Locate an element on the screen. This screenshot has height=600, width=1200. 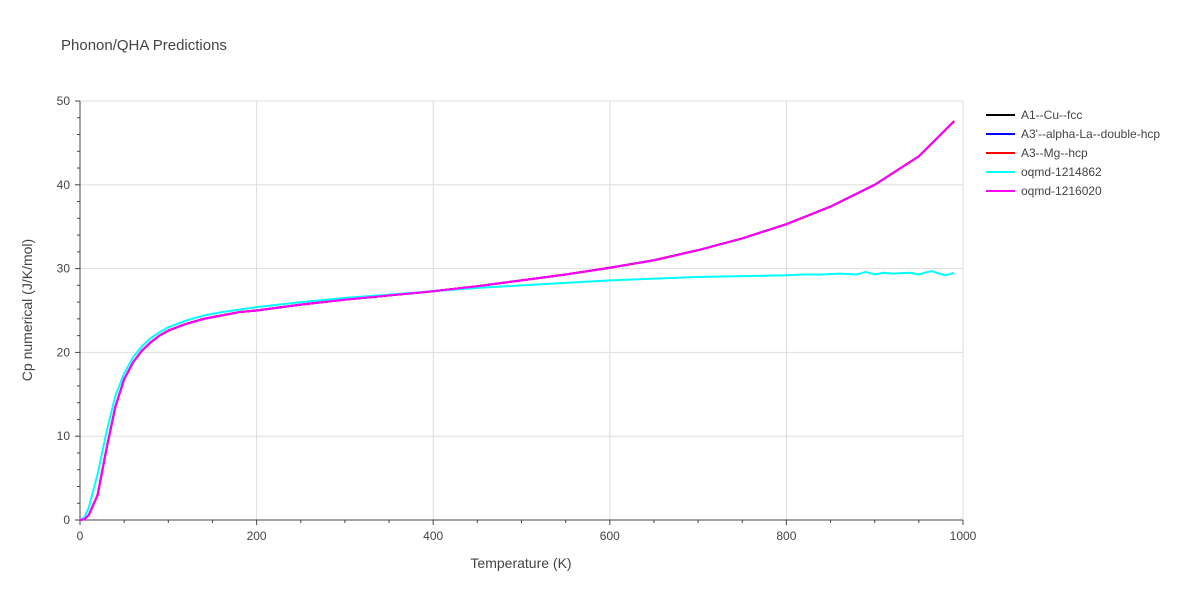
y-tick-label: 10 is located at coordinates (64, 436).